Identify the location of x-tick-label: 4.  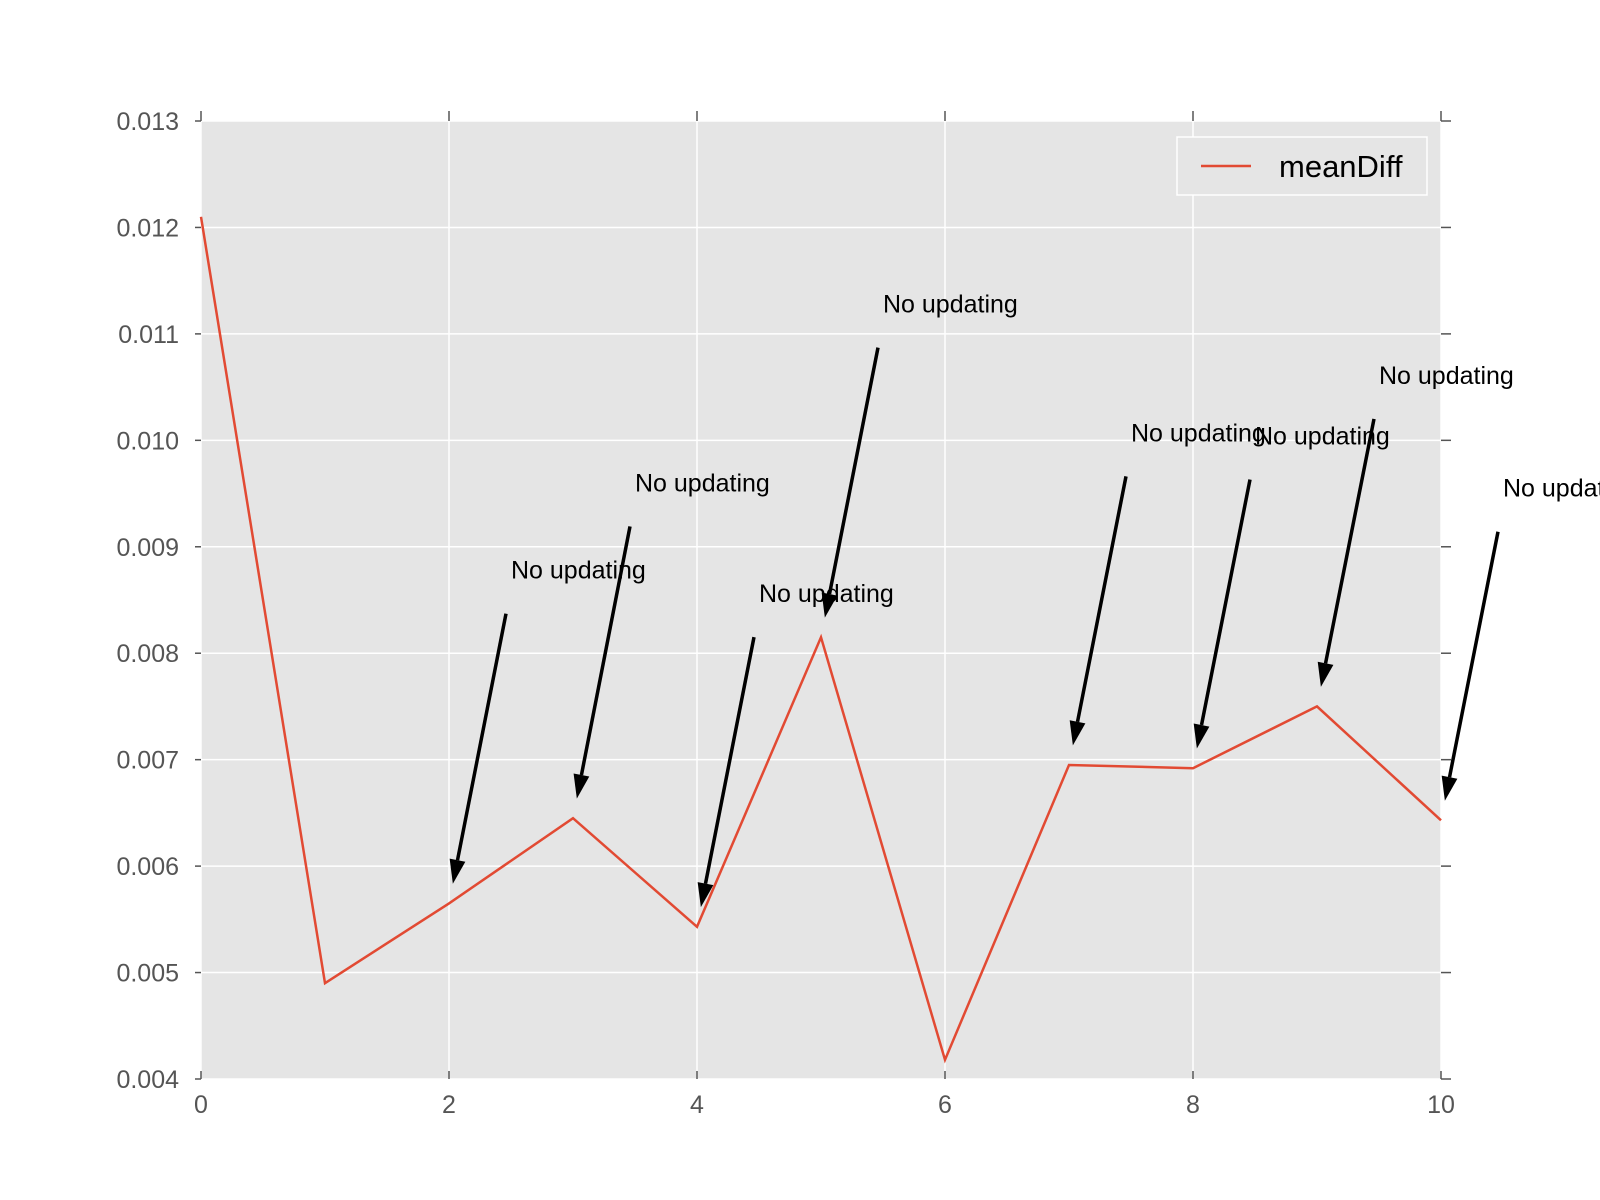
(697, 1105).